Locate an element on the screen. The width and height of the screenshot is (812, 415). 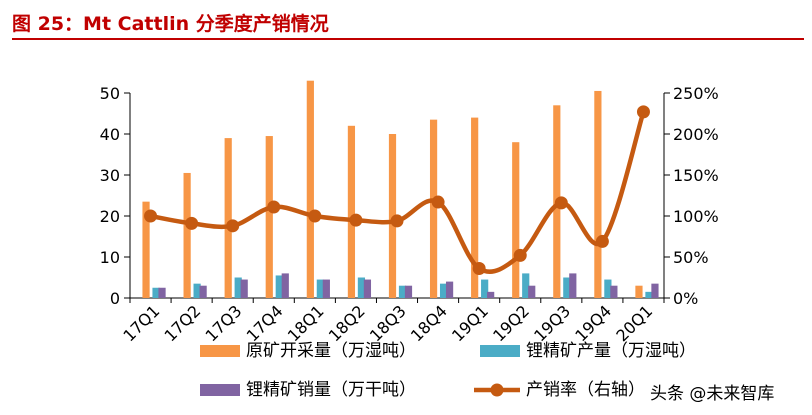
left-tick-label: 0 is located at coordinates (115, 298).